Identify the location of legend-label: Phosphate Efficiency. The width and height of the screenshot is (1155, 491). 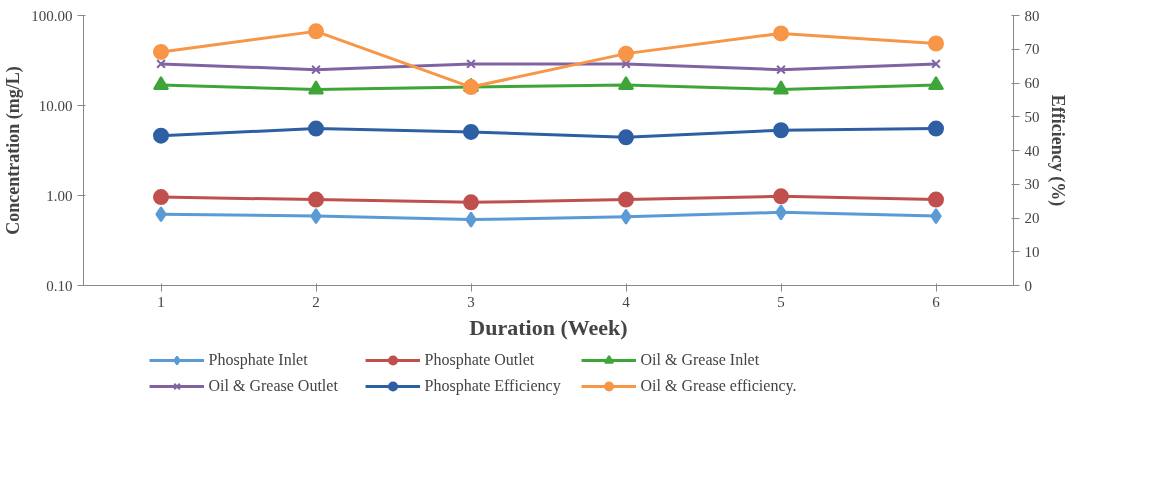
(493, 386).